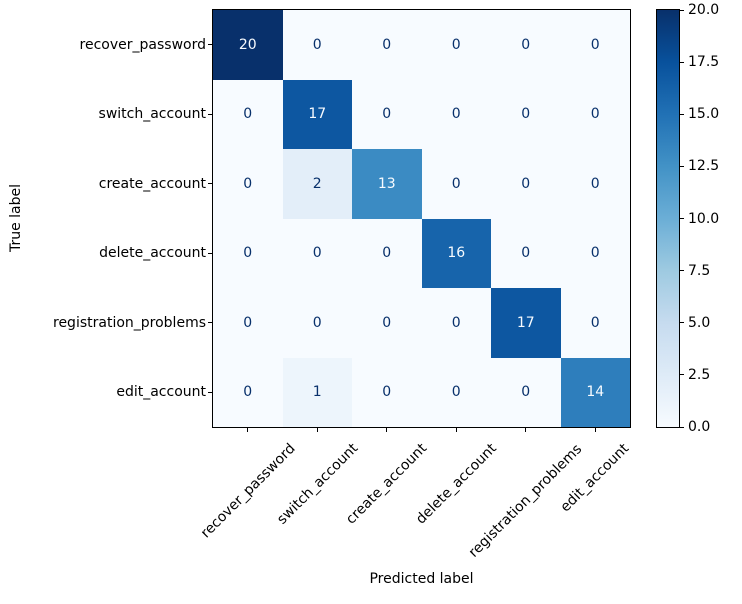 Image resolution: width=742 pixels, height=604 pixels. I want to click on colorbar-tick-label: 0.0, so click(699, 427).